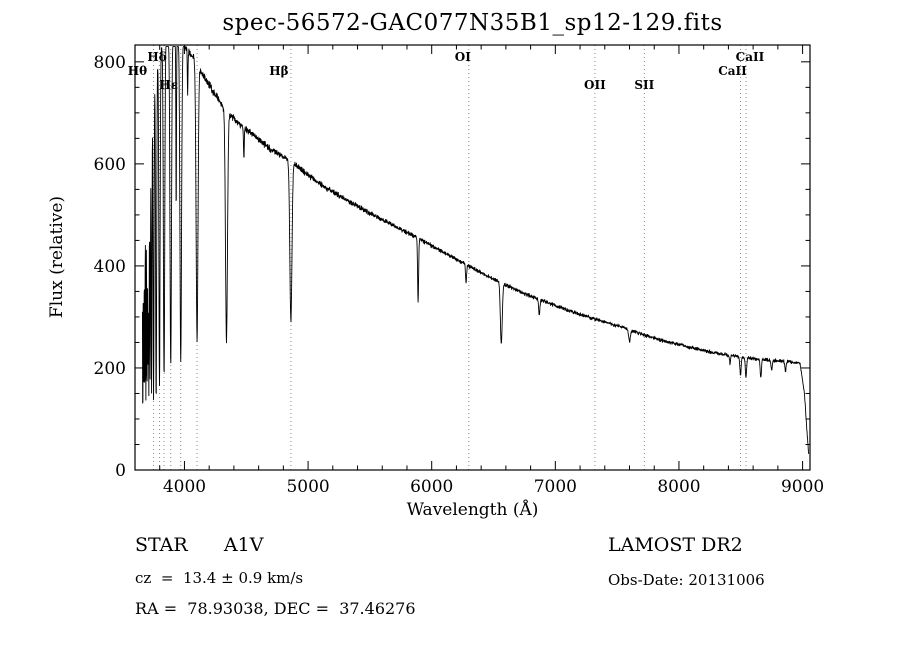 This screenshot has width=900, height=650. What do you see at coordinates (184, 487) in the screenshot?
I see `x-tick-label: 4000` at bounding box center [184, 487].